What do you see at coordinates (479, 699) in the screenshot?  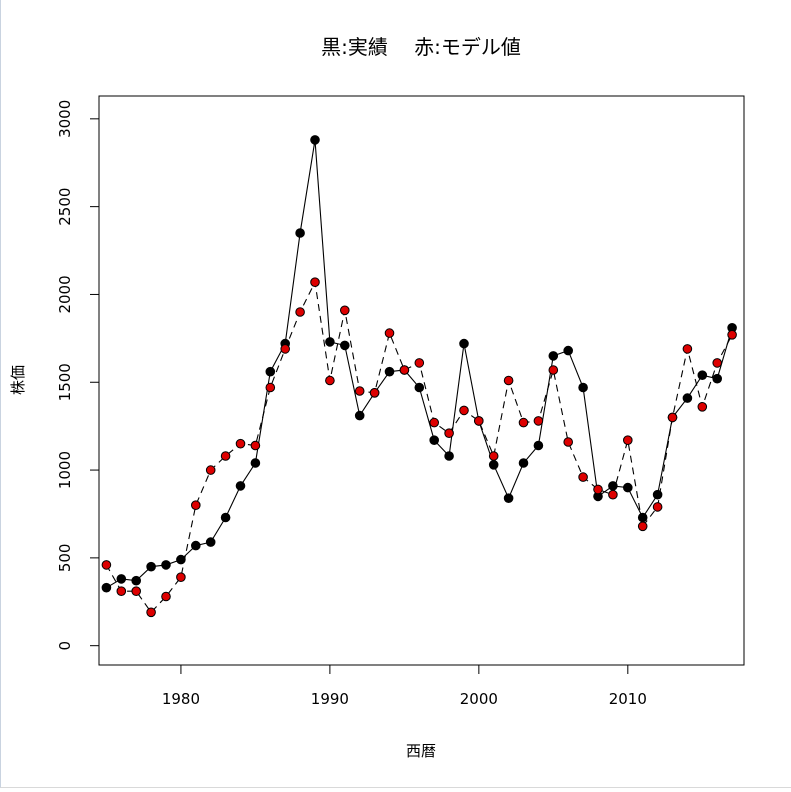 I see `x-tick-label: 2000` at bounding box center [479, 699].